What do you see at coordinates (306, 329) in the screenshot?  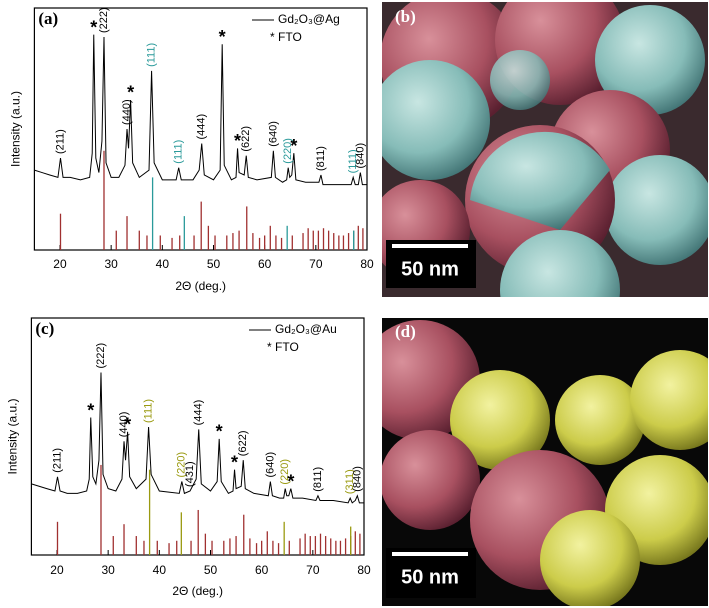 I see `legend-label: Gd₂O₃@Au` at bounding box center [306, 329].